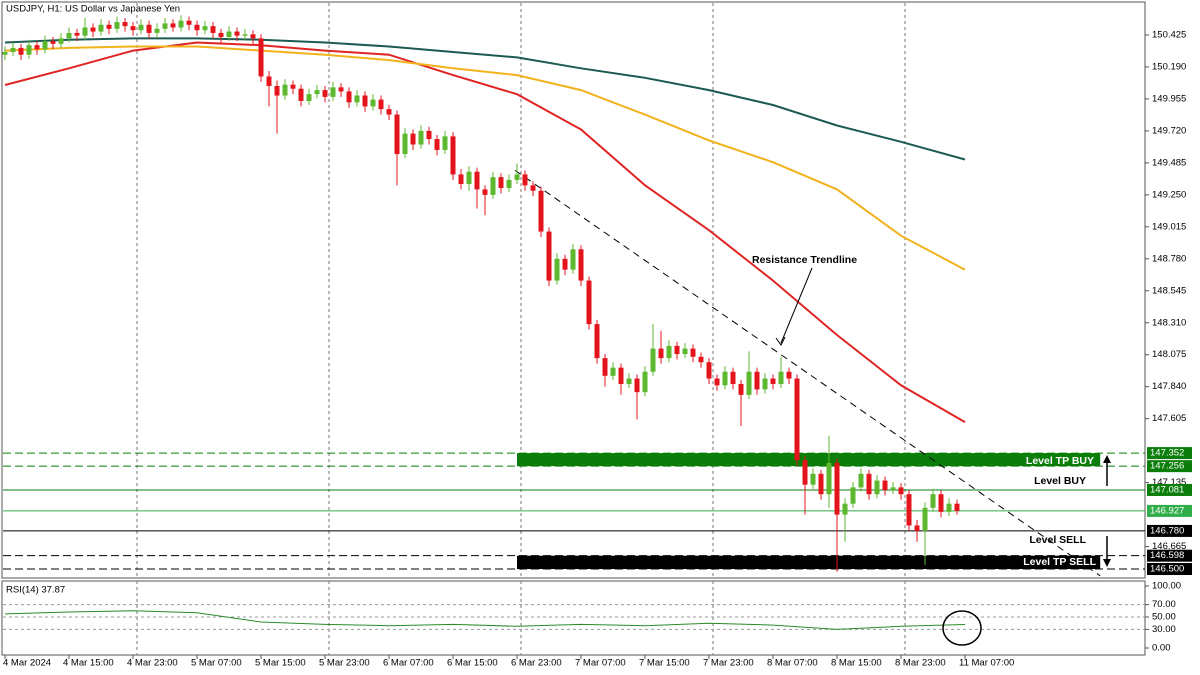 This screenshot has height=675, width=1200. I want to click on y-tick-label: 147.605, so click(1169, 418).